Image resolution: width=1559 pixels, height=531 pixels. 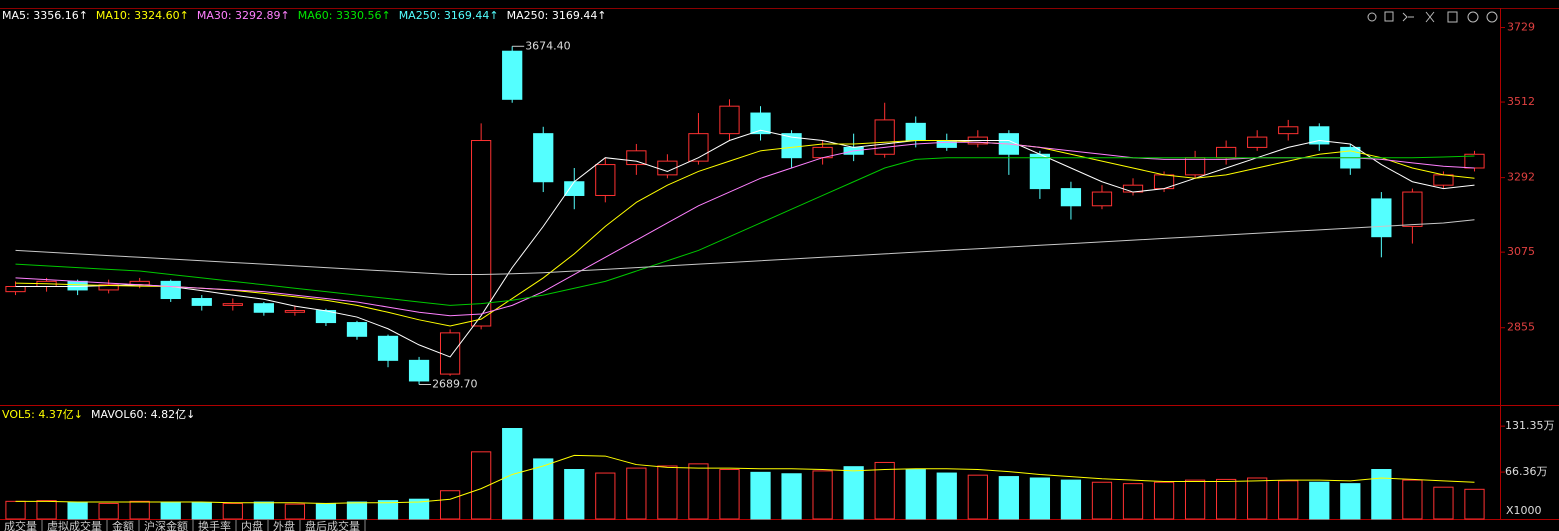 I want to click on low-annotation: 2689.70, so click(x=455, y=383).